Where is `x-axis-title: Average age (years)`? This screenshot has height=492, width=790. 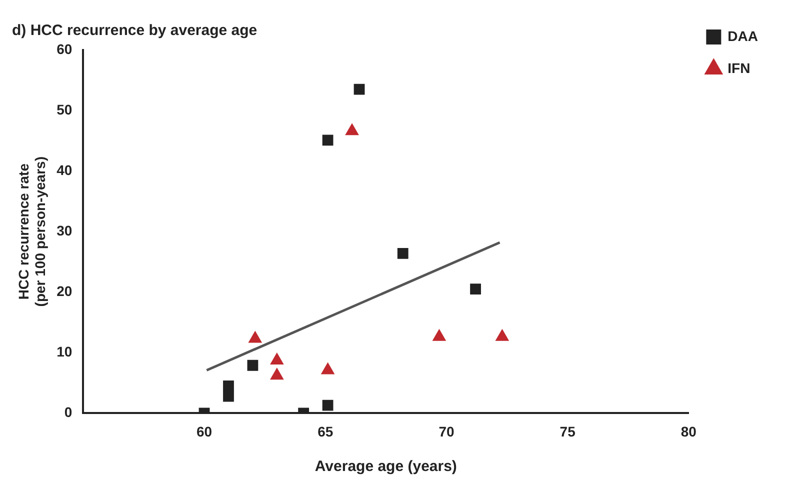
x-axis-title: Average age (years) is located at coordinates (385, 467).